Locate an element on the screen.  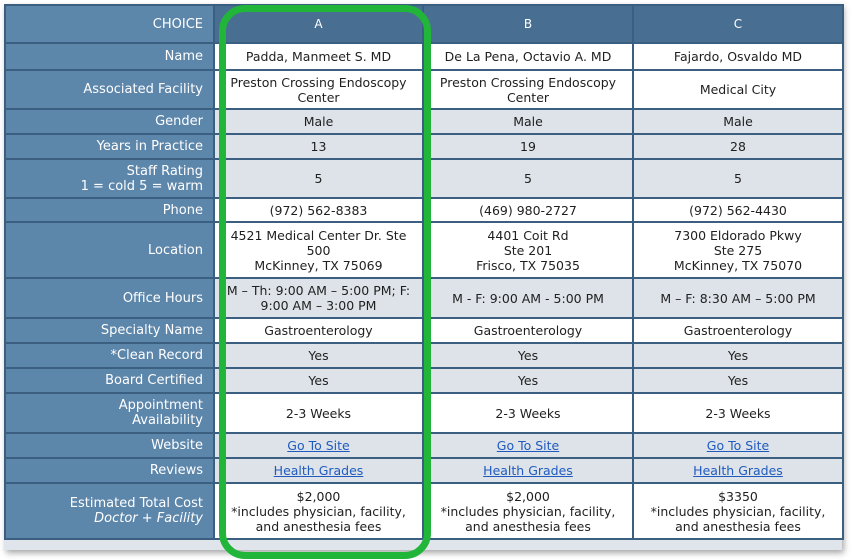
clean-b: Yes is located at coordinates (528, 355).